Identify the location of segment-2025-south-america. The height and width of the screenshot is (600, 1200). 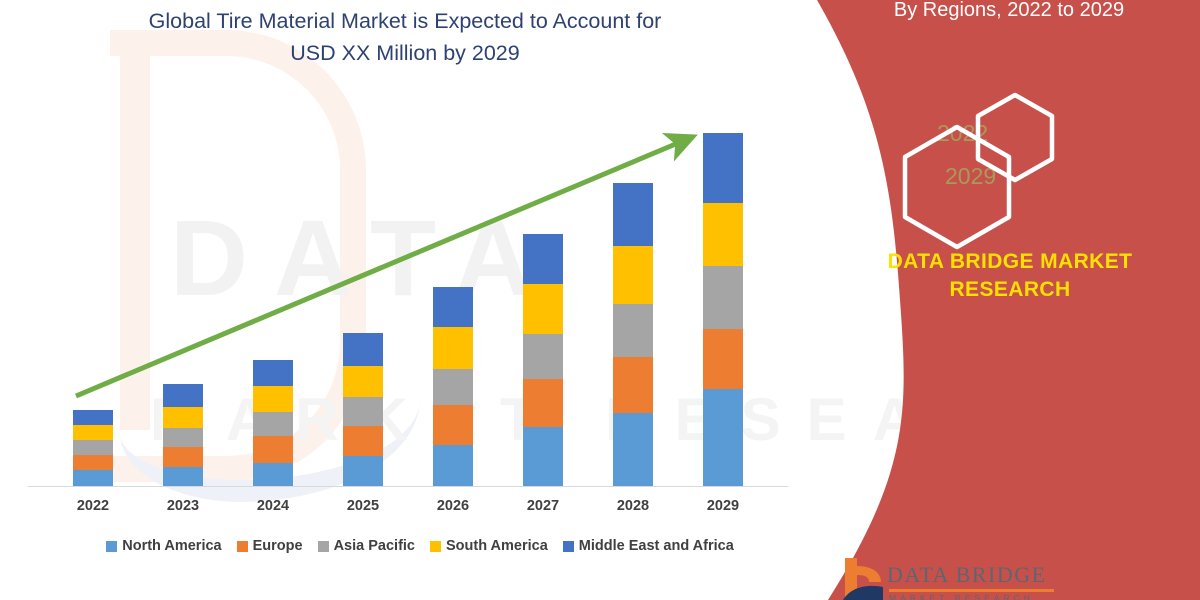
(363, 381).